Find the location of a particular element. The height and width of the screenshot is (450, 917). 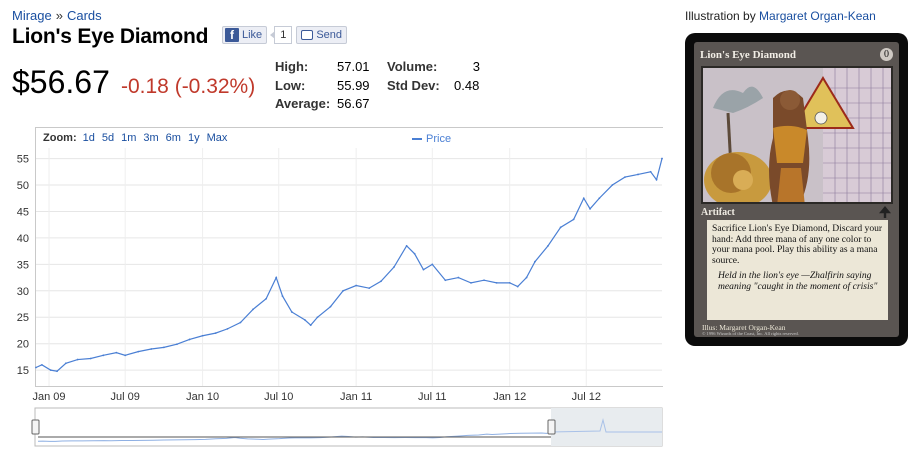

facebook-send-button: Send is located at coordinates (322, 35).